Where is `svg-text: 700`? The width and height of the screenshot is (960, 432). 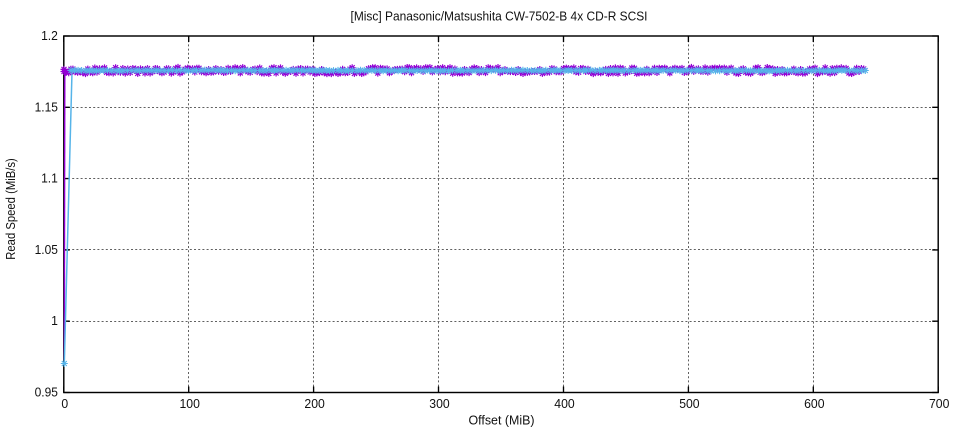 svg-text: 700 is located at coordinates (939, 403).